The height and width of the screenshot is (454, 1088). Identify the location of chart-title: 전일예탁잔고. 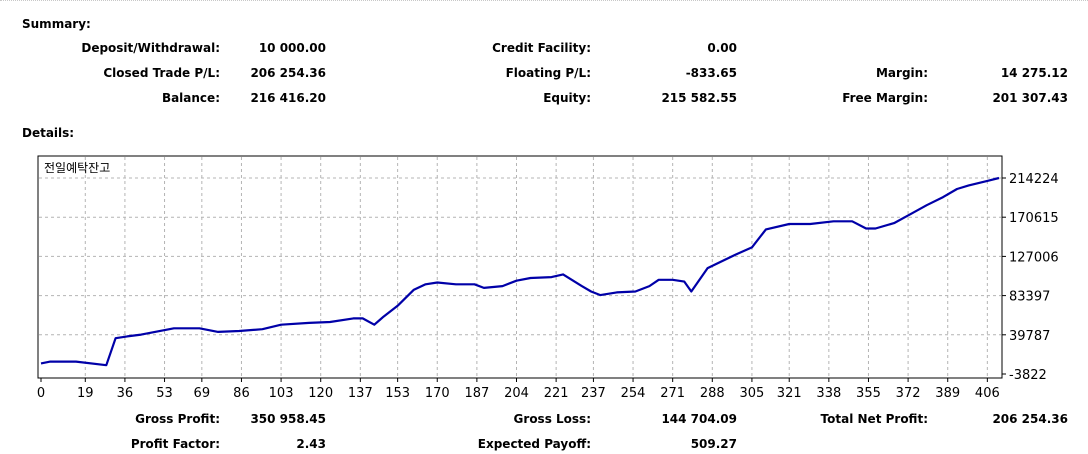
(77, 168).